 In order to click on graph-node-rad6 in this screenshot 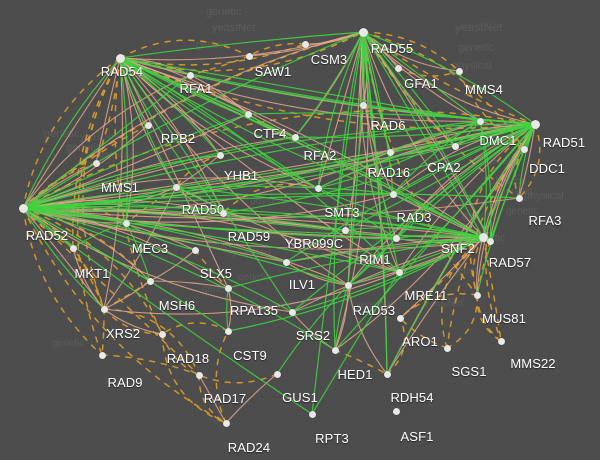, I will do `click(363, 105)`.